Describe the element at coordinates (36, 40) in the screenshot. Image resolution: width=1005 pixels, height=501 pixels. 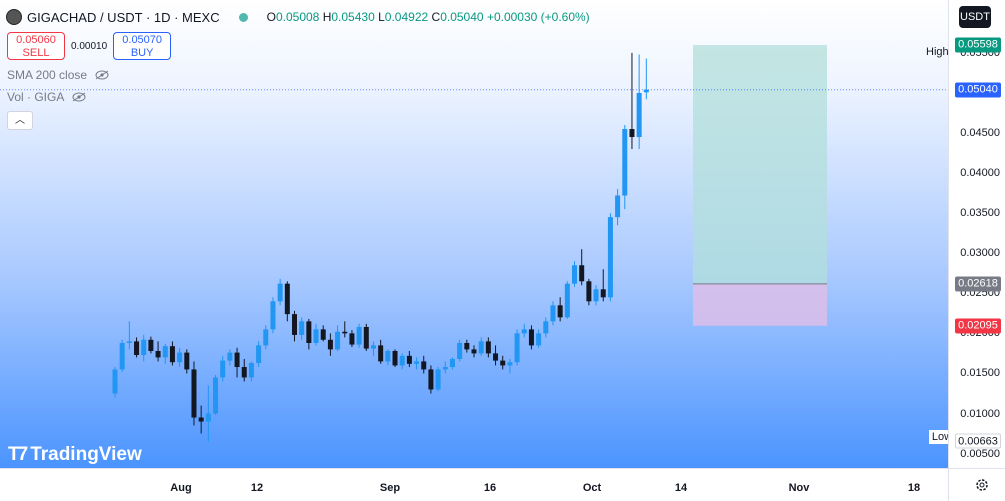
I see `sell-price: 0.05060` at that location.